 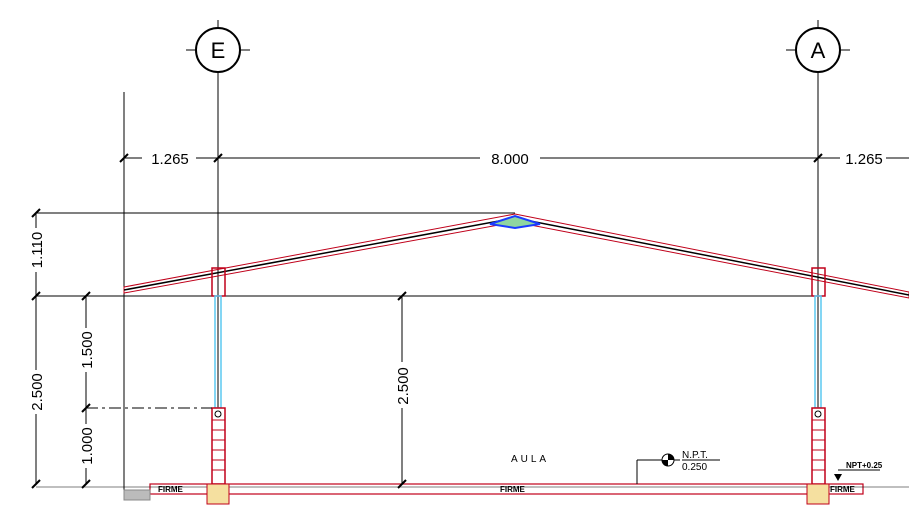 What do you see at coordinates (171, 489) in the screenshot?
I see `floor-label-left: FIRME` at bounding box center [171, 489].